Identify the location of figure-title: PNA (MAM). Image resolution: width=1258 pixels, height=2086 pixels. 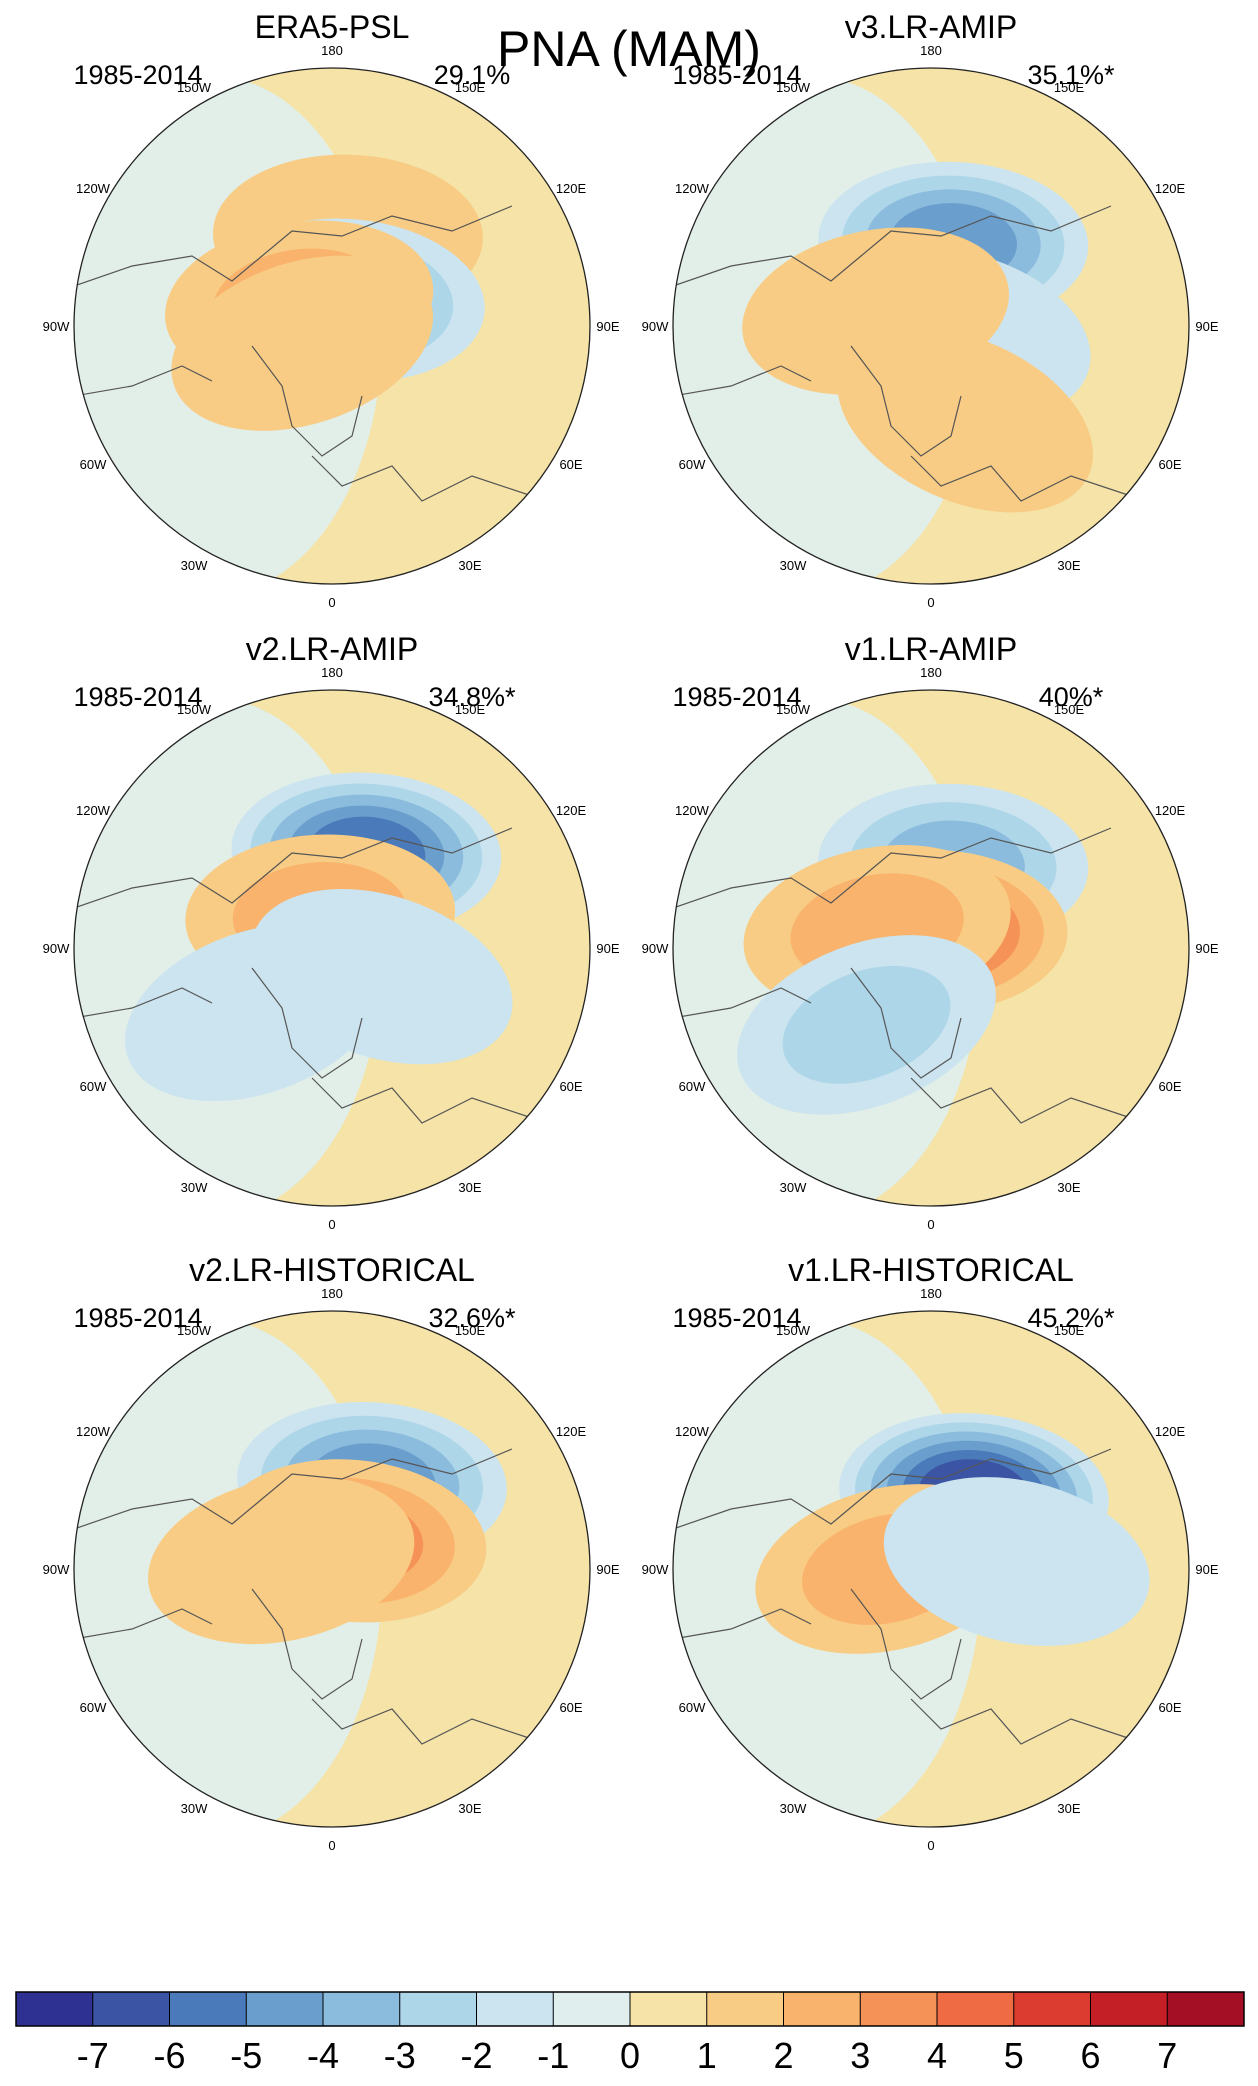
(629, 49).